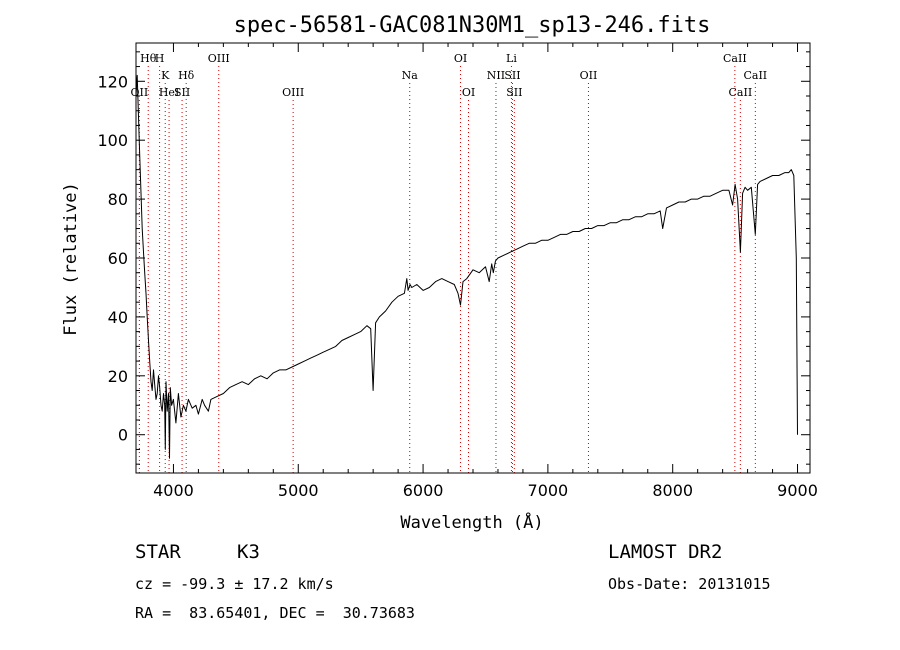 The height and width of the screenshot is (650, 900). What do you see at coordinates (118, 317) in the screenshot?
I see `y-tick-label: 40` at bounding box center [118, 317].